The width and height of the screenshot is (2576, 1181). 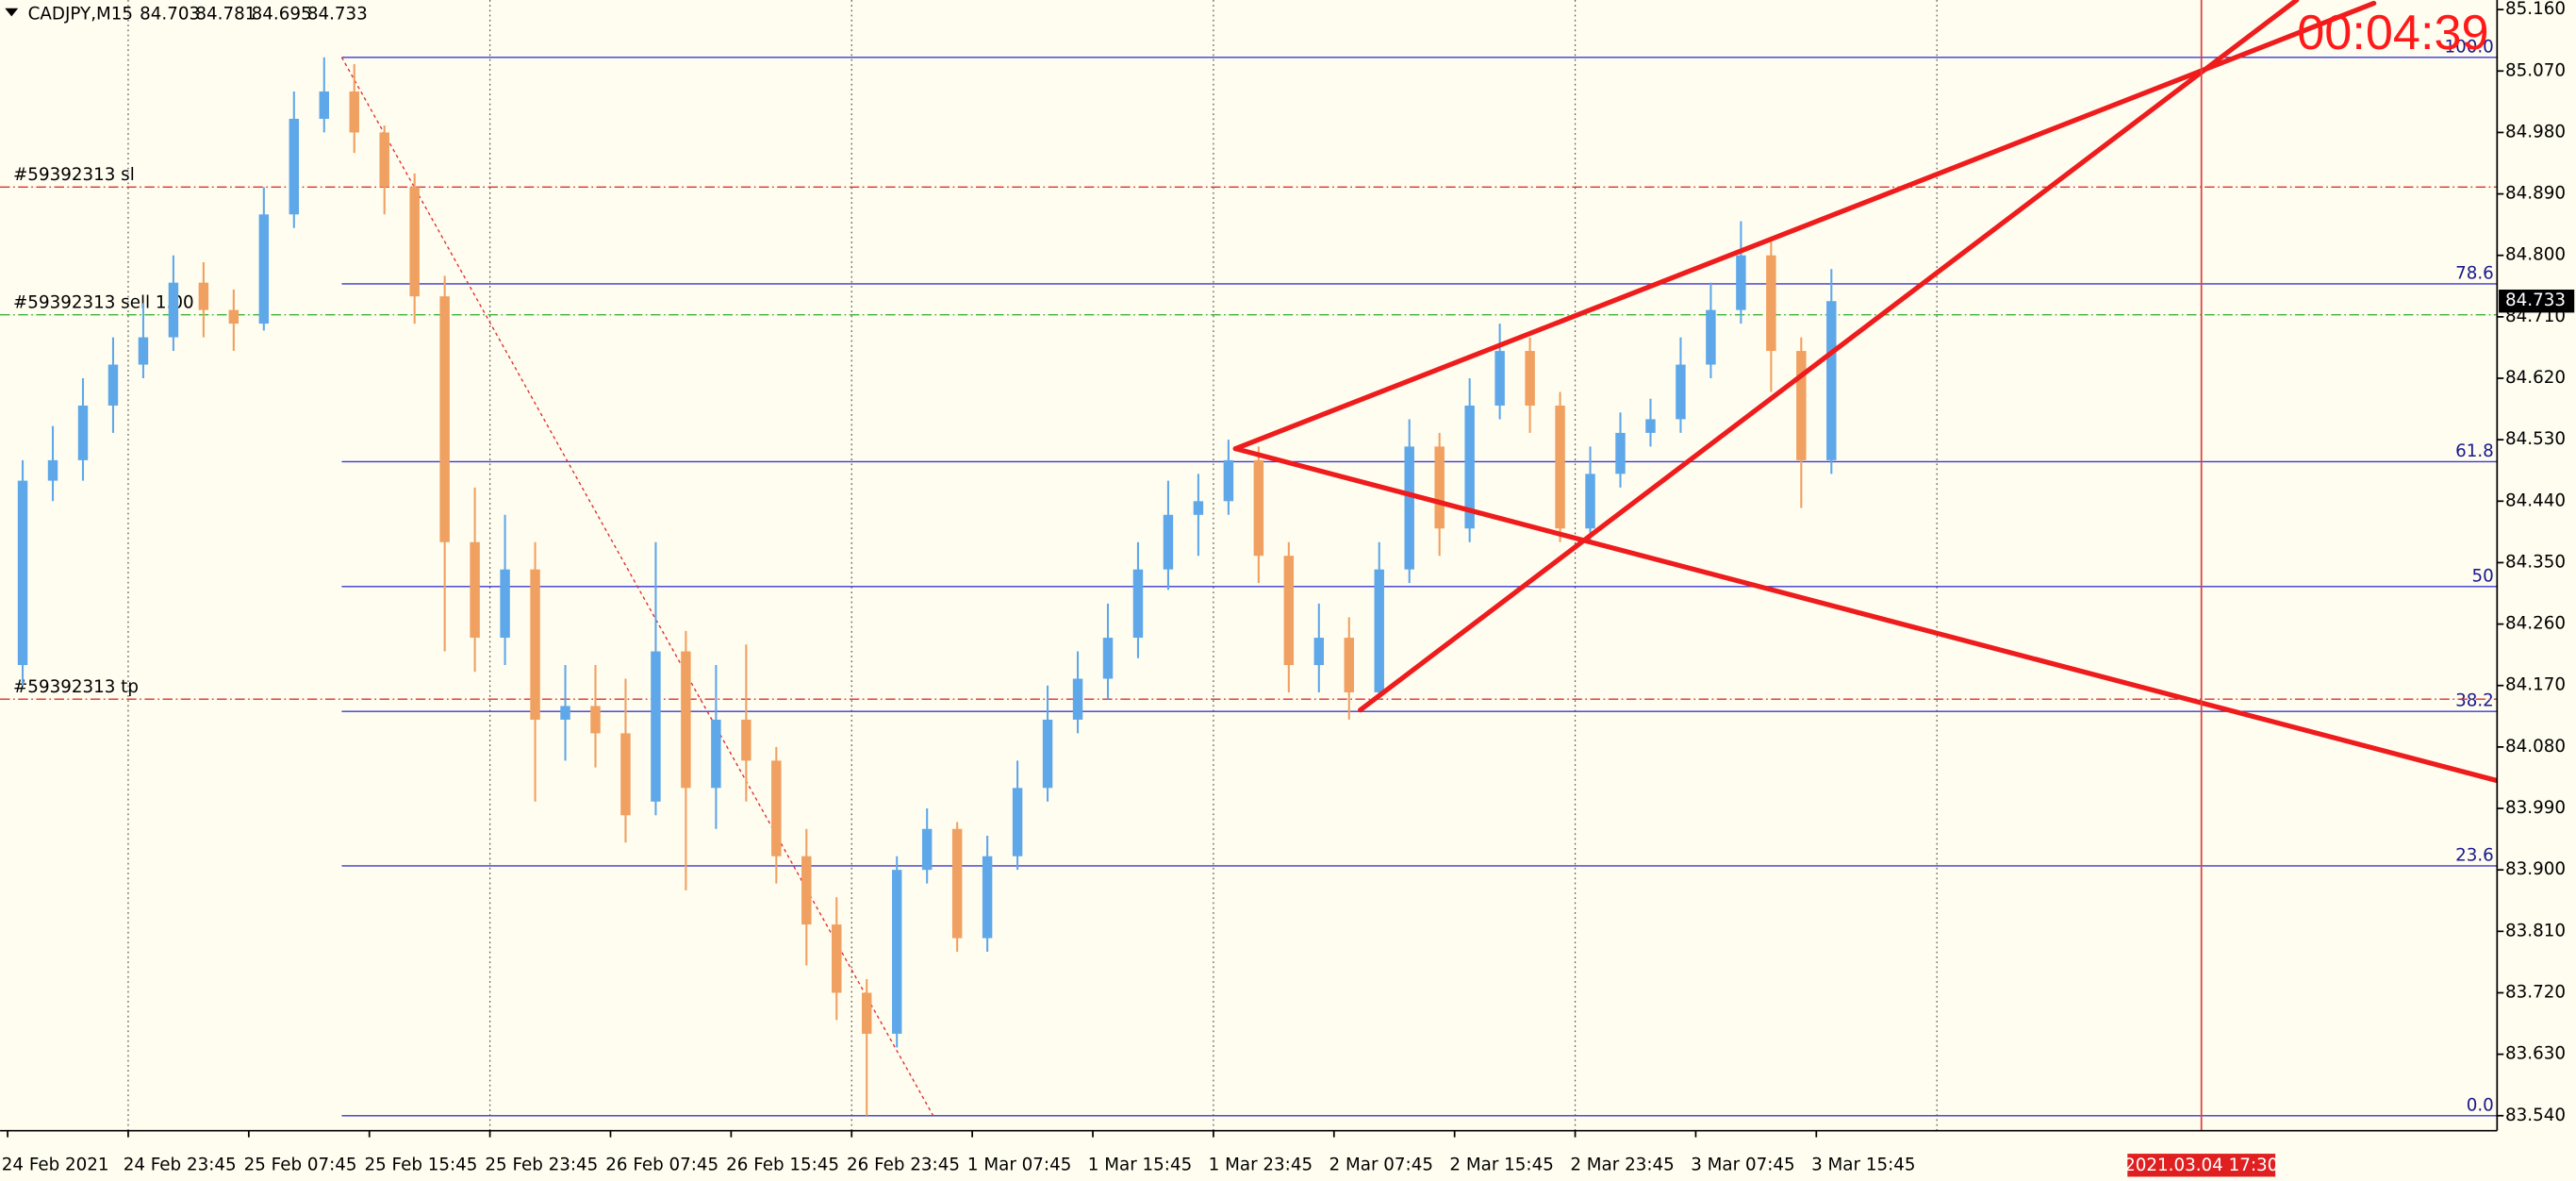 I want to click on x-tick-label: 2 Mar 07:45, so click(x=1381, y=1164).